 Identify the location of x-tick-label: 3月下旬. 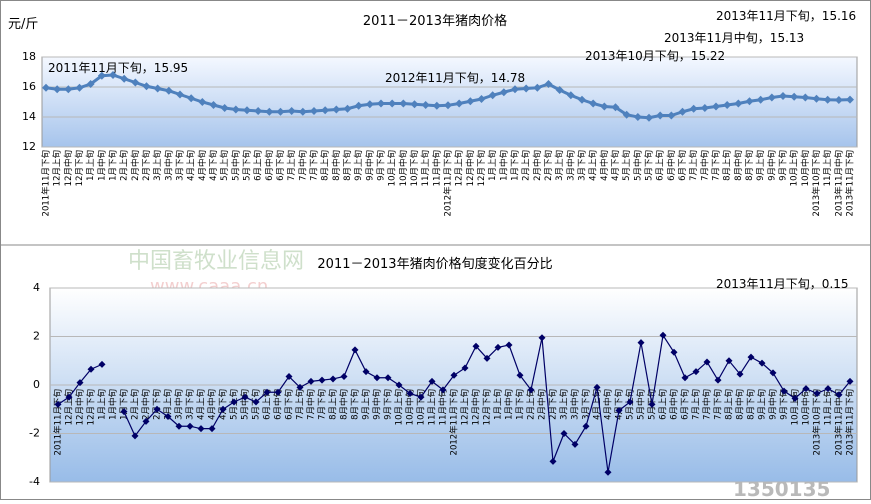
(582, 165).